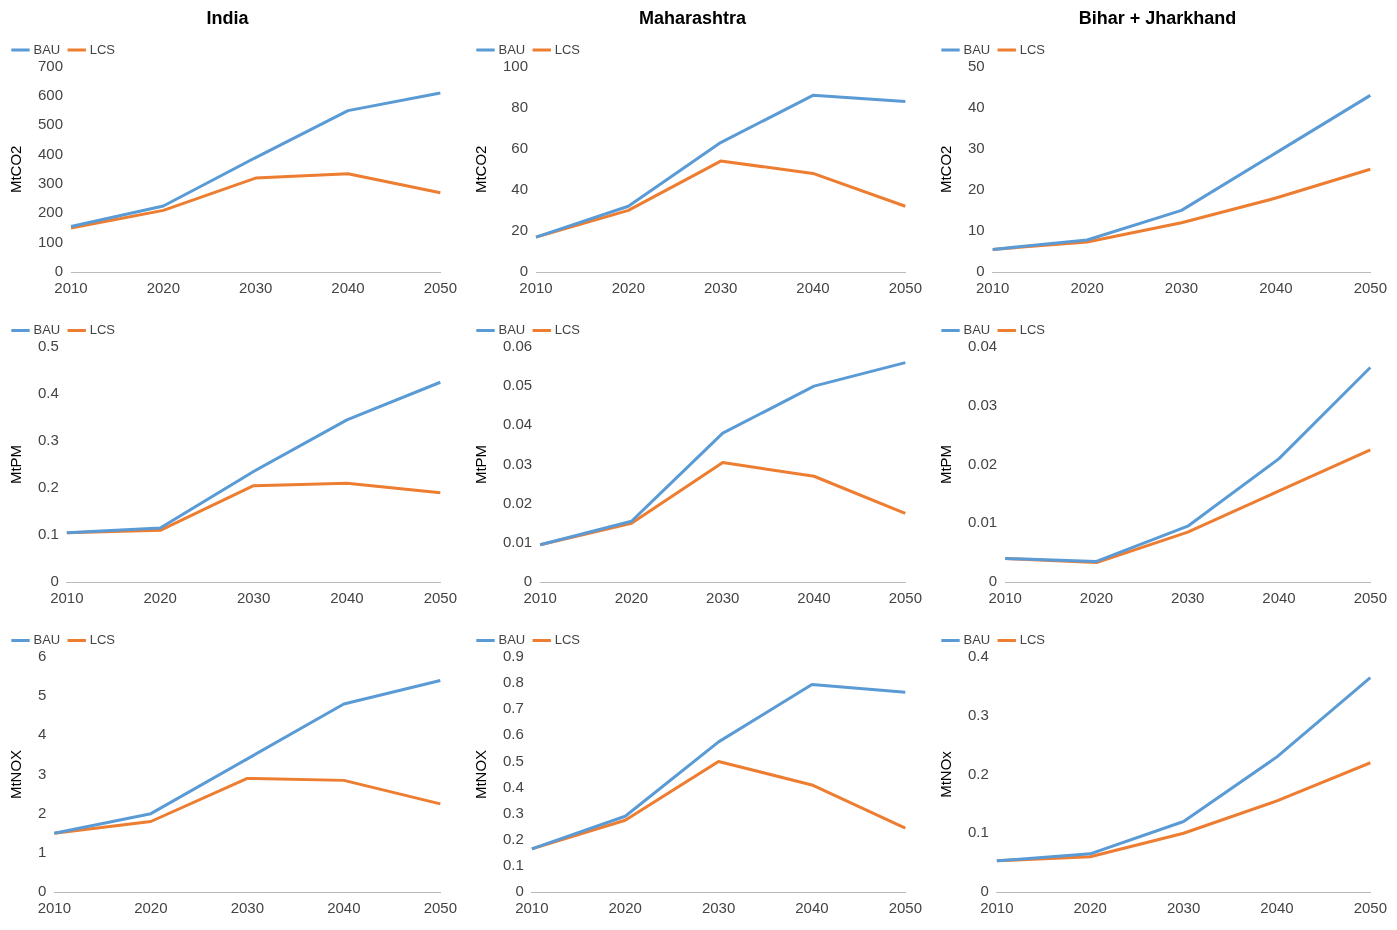 The width and height of the screenshot is (1397, 930). I want to click on y-tick-label: 0.9, so click(513, 656).